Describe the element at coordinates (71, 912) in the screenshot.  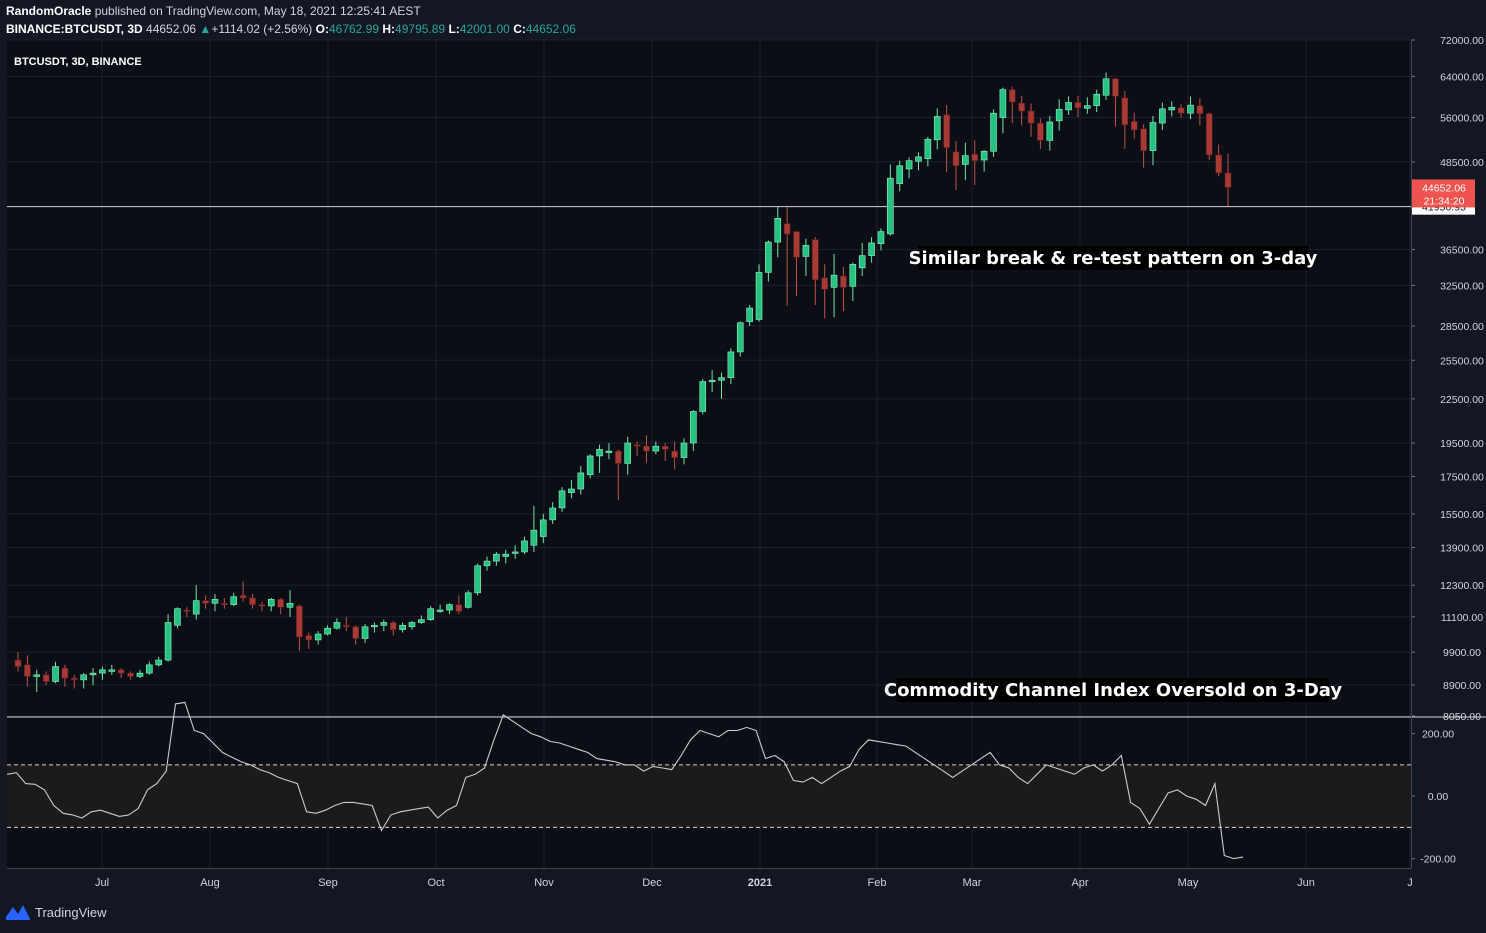
I see `tradingview-brand: TradingView` at that location.